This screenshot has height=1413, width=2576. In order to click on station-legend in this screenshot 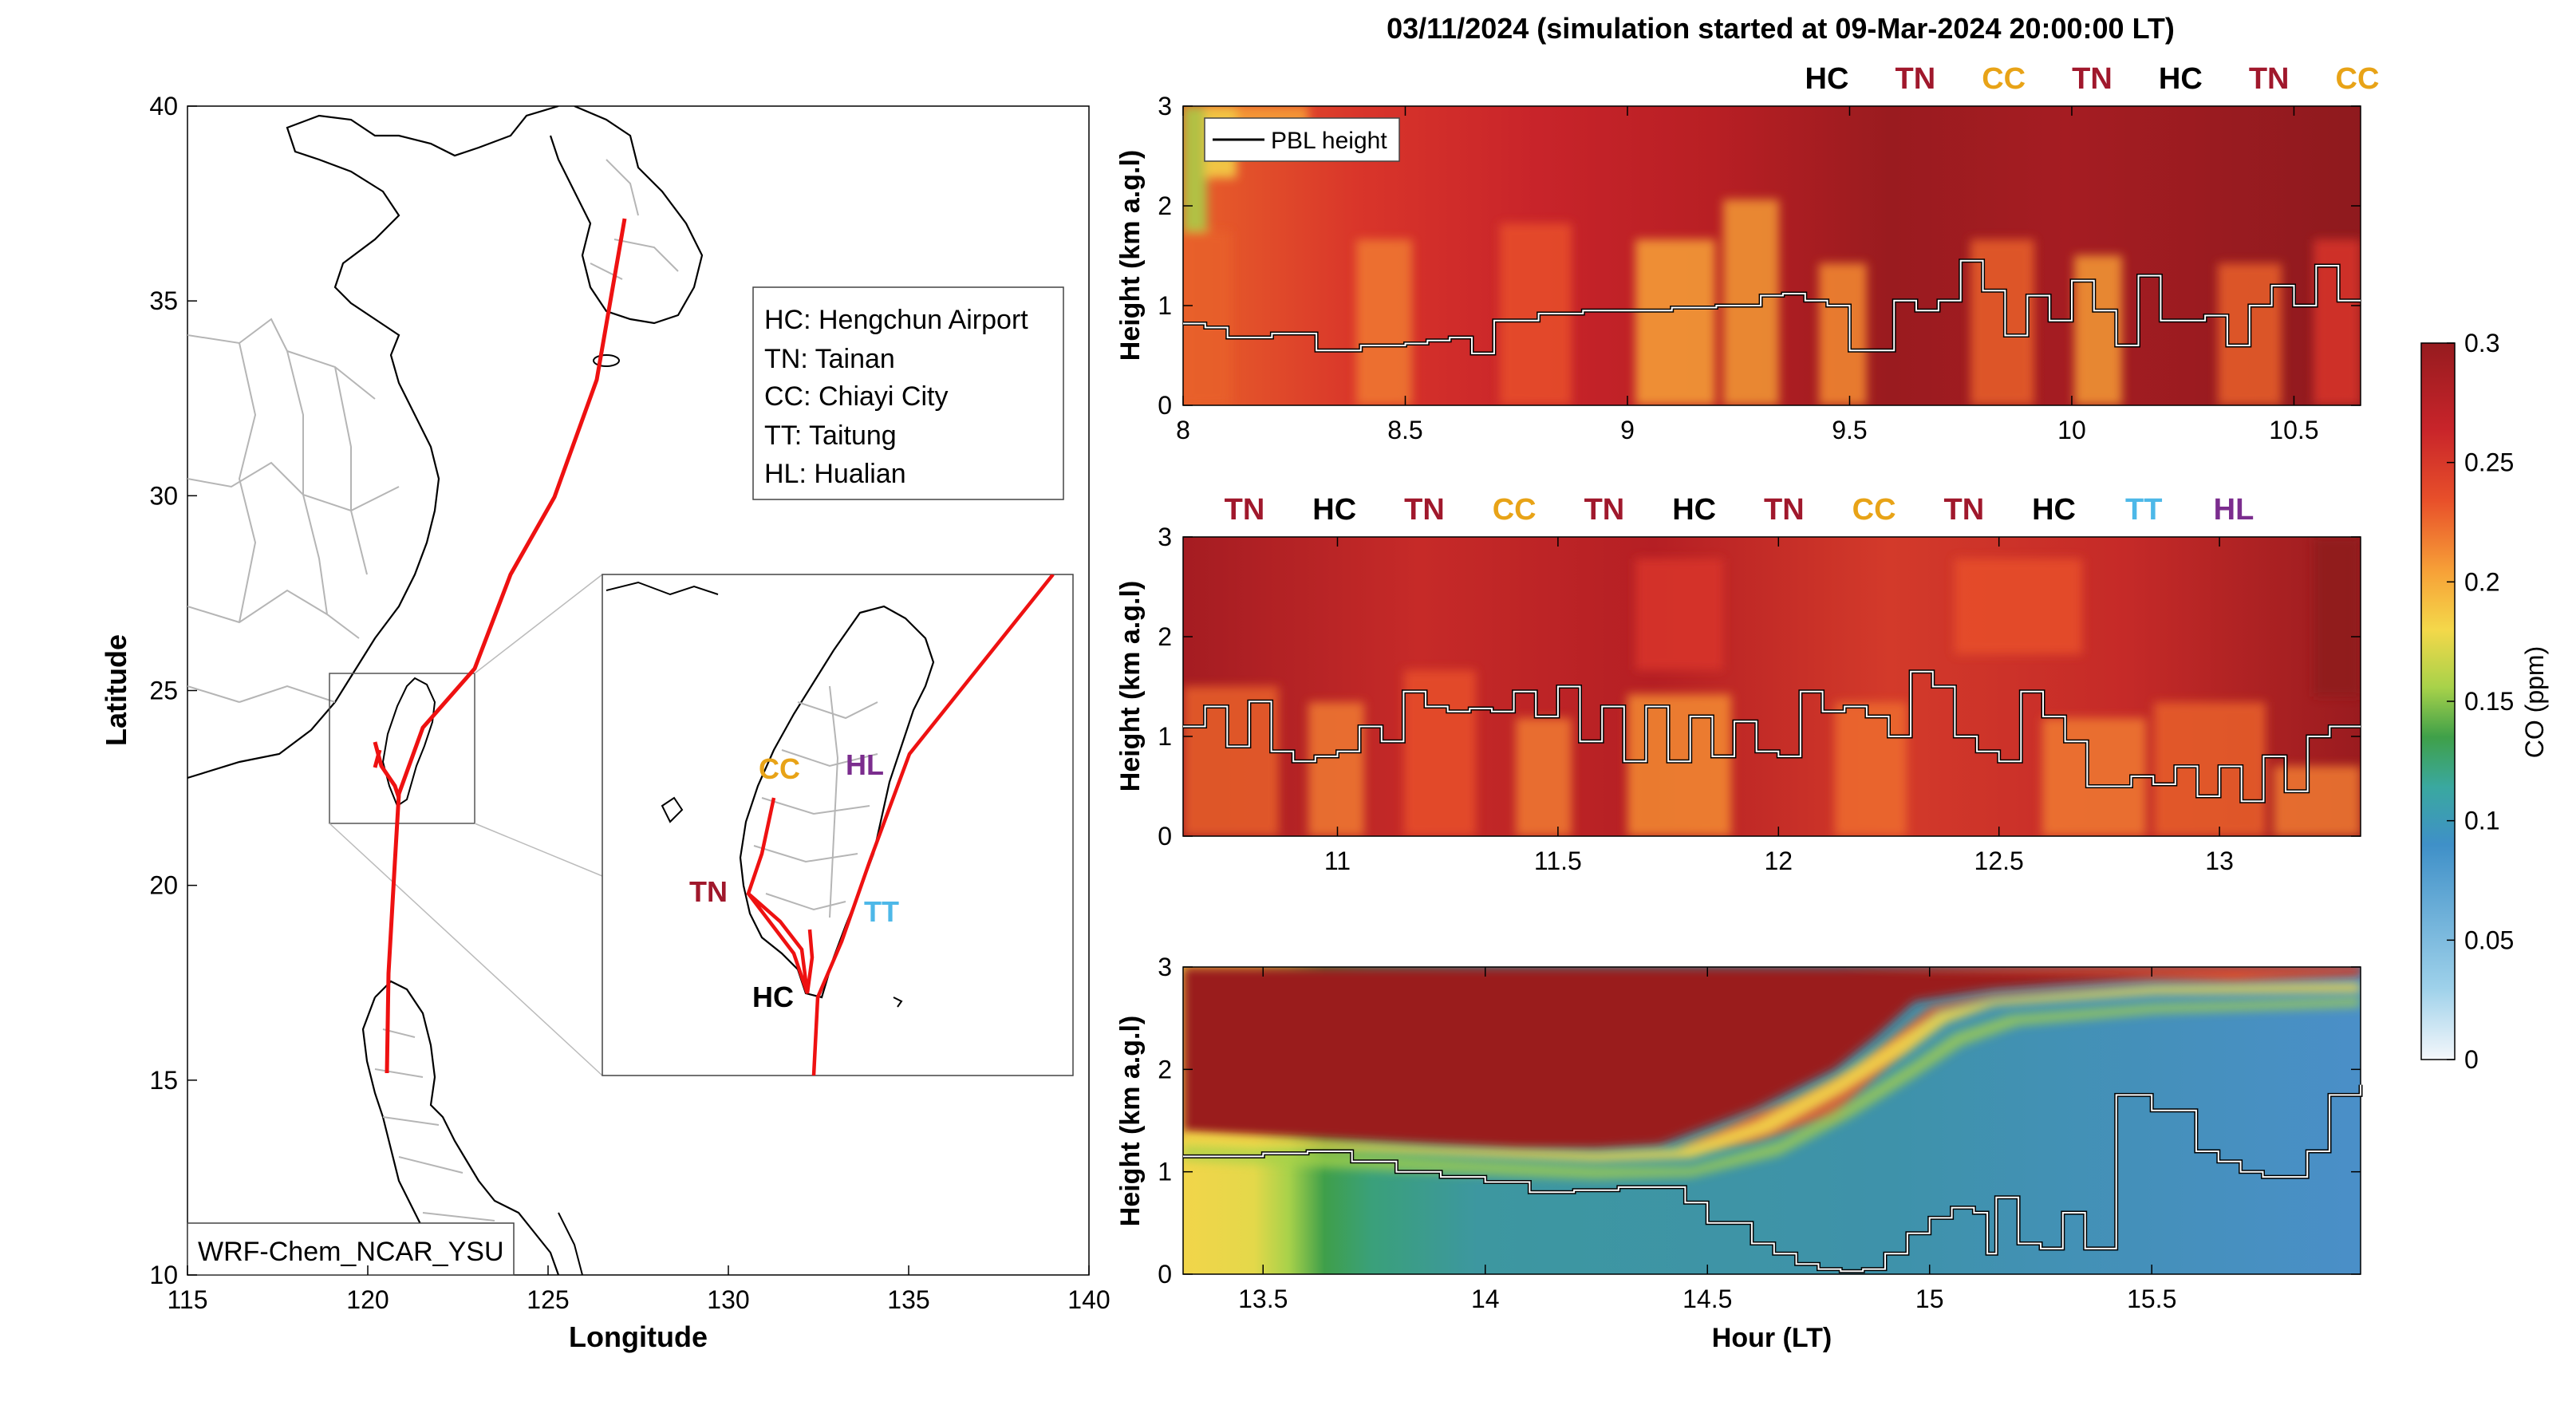, I will do `click(908, 393)`.